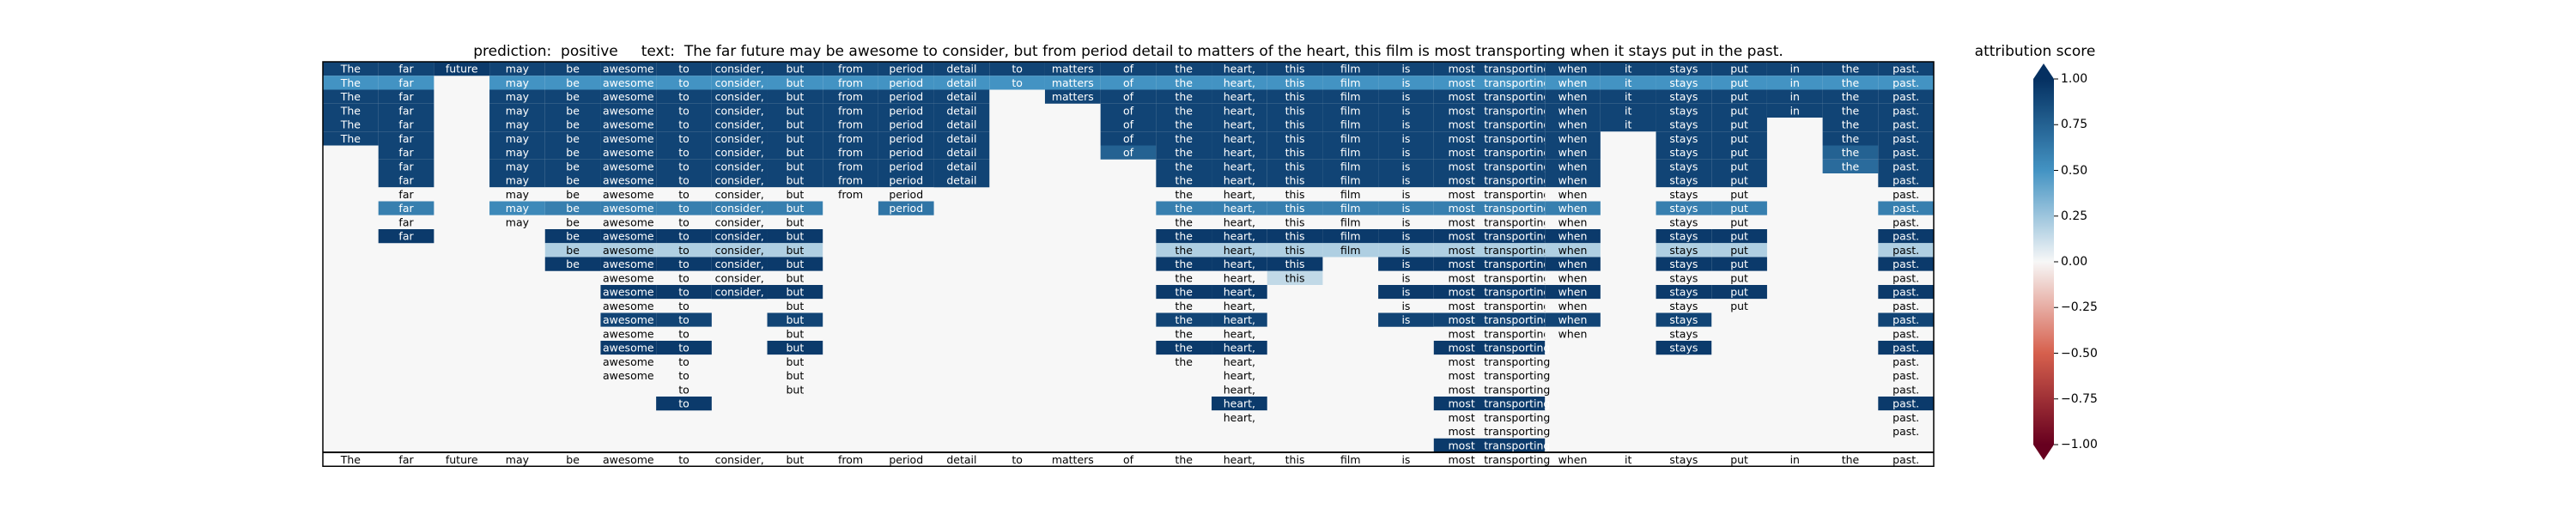 The height and width of the screenshot is (515, 2576). What do you see at coordinates (1851, 459) in the screenshot?
I see `token-axis-label: the` at bounding box center [1851, 459].